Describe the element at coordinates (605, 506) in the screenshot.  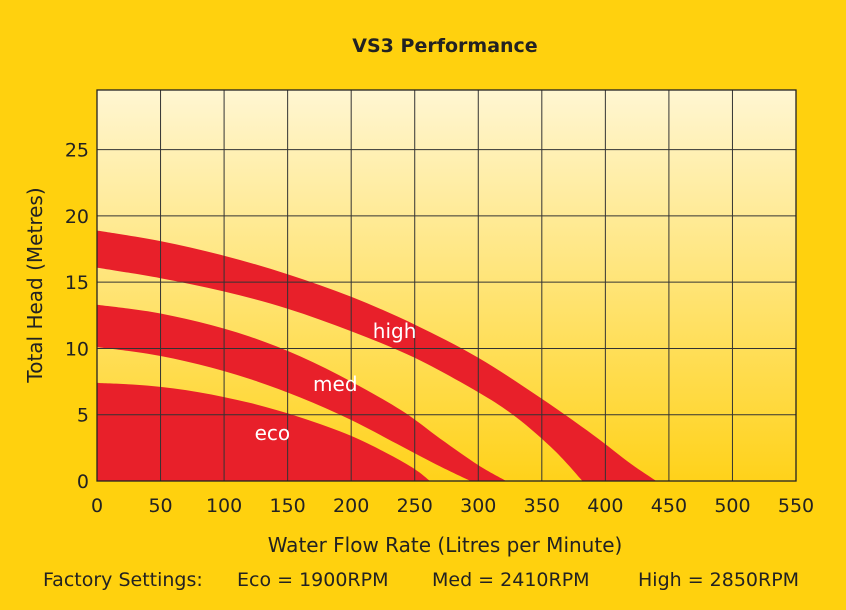
I see `x-tick-label: 400` at that location.